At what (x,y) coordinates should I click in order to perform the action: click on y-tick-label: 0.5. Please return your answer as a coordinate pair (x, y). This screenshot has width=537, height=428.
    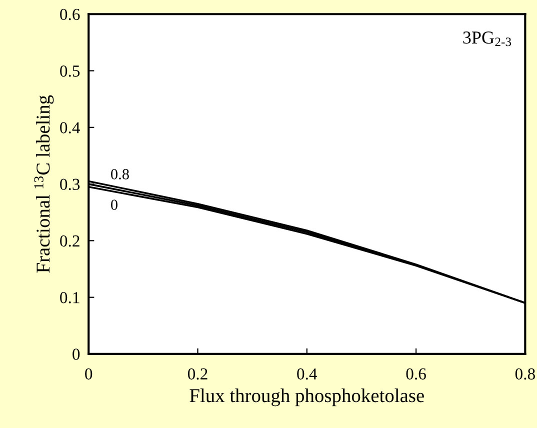
    Looking at the image, I should click on (70, 71).